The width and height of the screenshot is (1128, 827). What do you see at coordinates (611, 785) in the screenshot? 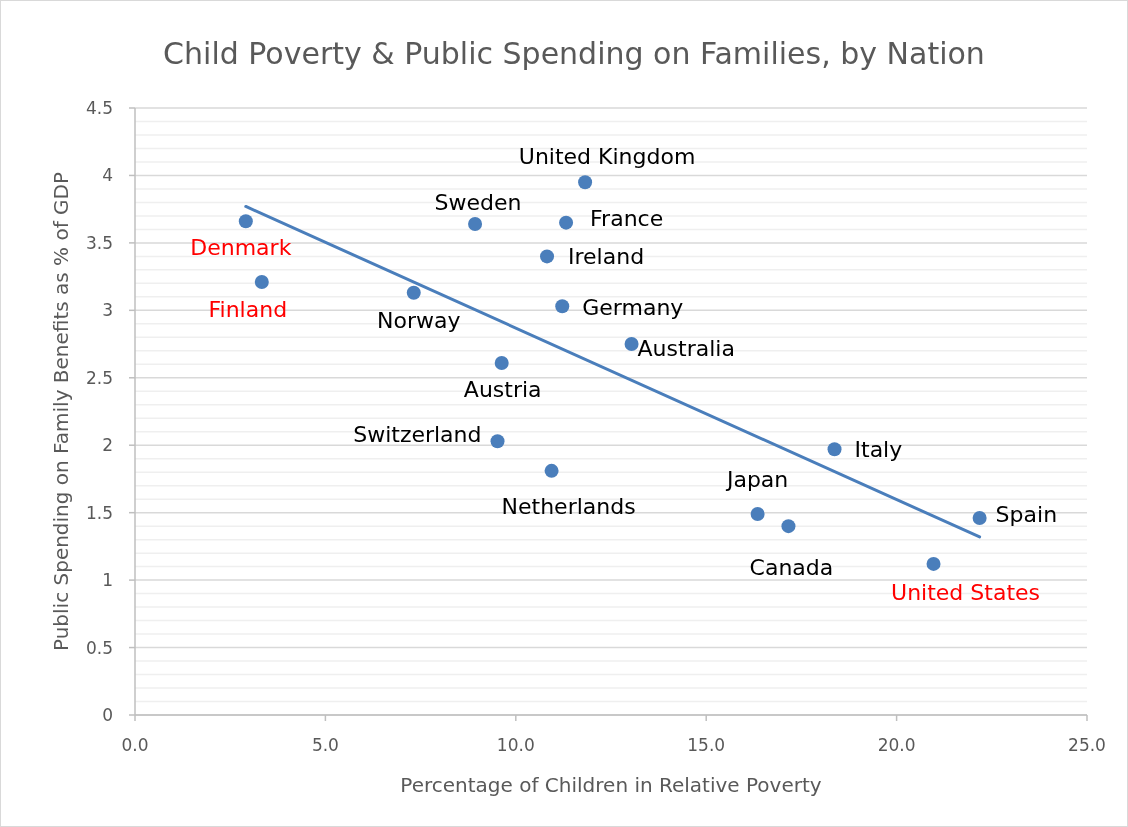
I see `x-axis-title: Percentage of Children in Relative Poverty` at bounding box center [611, 785].